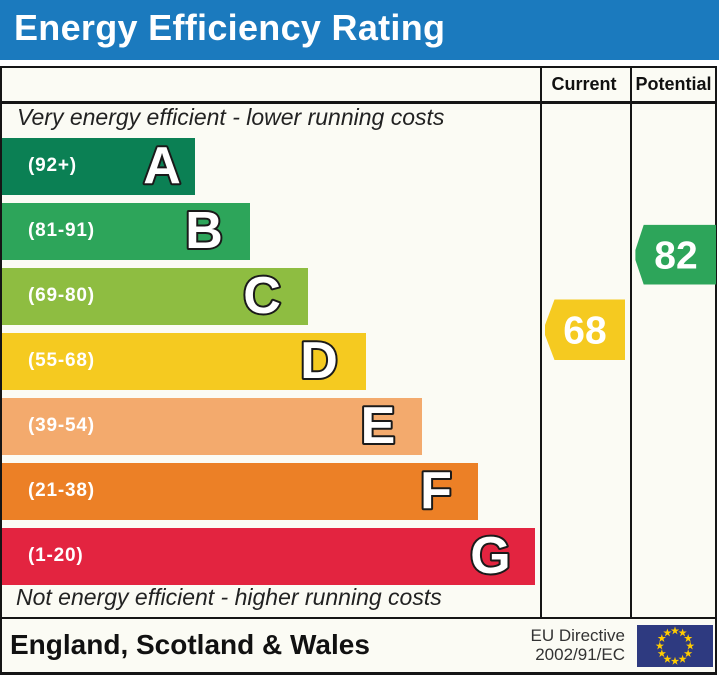  Describe the element at coordinates (319, 361) in the screenshot. I see `svg-text: D` at that location.